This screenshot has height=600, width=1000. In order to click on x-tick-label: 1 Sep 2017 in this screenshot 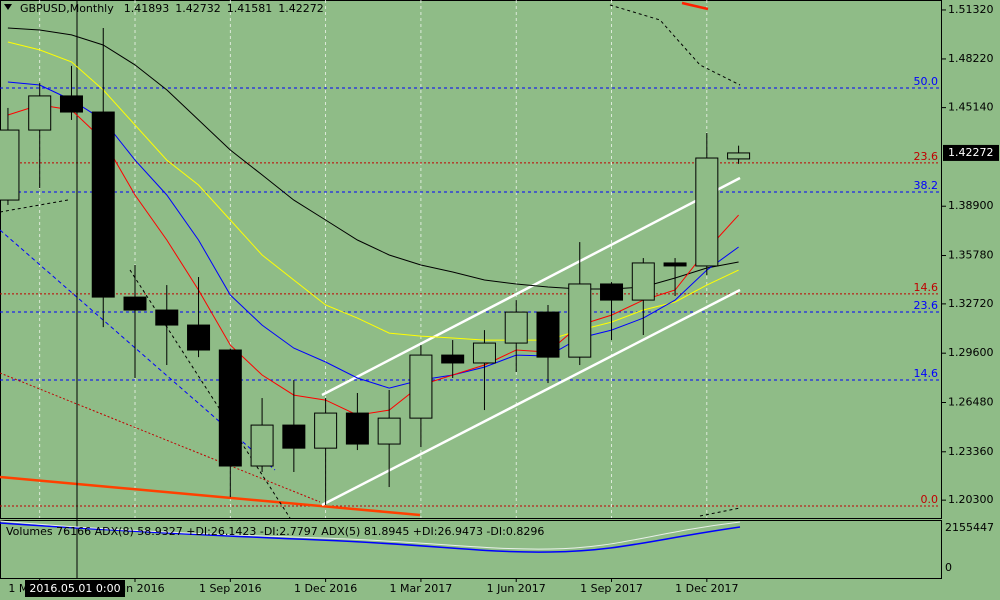, I will do `click(611, 588)`.